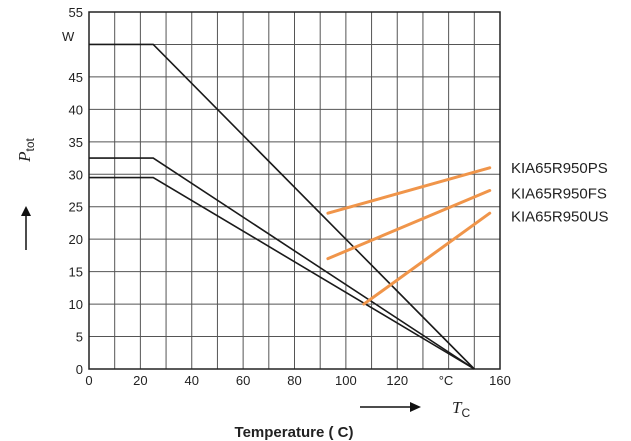 The width and height of the screenshot is (631, 441). Describe the element at coordinates (76, 239) in the screenshot. I see `y-tick-label: 20` at that location.